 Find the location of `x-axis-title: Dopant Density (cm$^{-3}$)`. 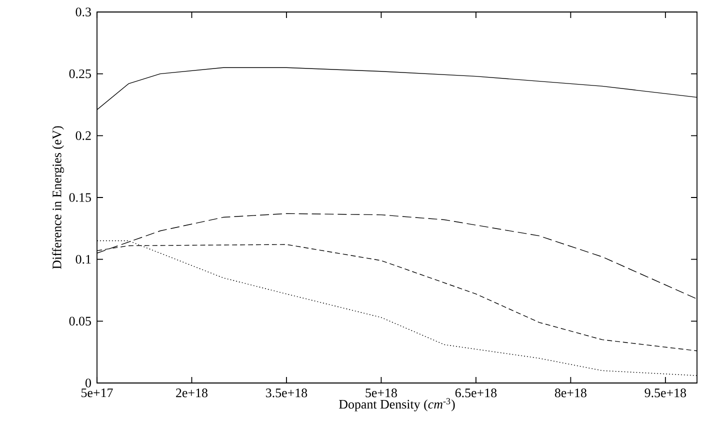

x-axis-title: Dopant Density (cm$^{-3}$) is located at coordinates (397, 405).